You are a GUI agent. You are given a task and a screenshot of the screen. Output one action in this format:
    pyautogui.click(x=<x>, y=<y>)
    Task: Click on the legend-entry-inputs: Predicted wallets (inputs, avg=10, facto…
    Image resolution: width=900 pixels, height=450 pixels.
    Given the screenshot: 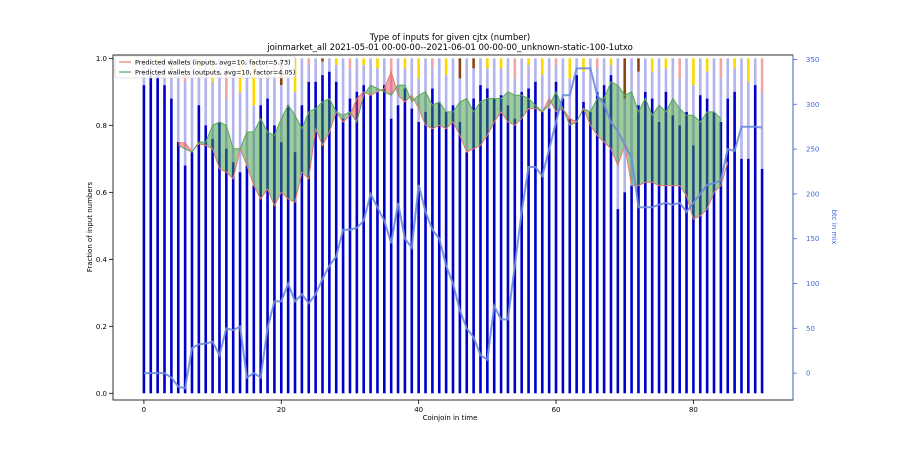 What is the action you would take?
    pyautogui.click(x=213, y=63)
    